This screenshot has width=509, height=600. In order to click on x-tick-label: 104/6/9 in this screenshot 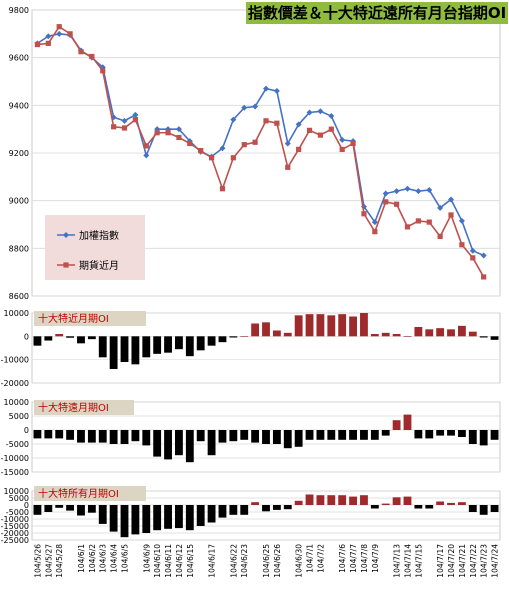, I will do `click(146, 558)`.